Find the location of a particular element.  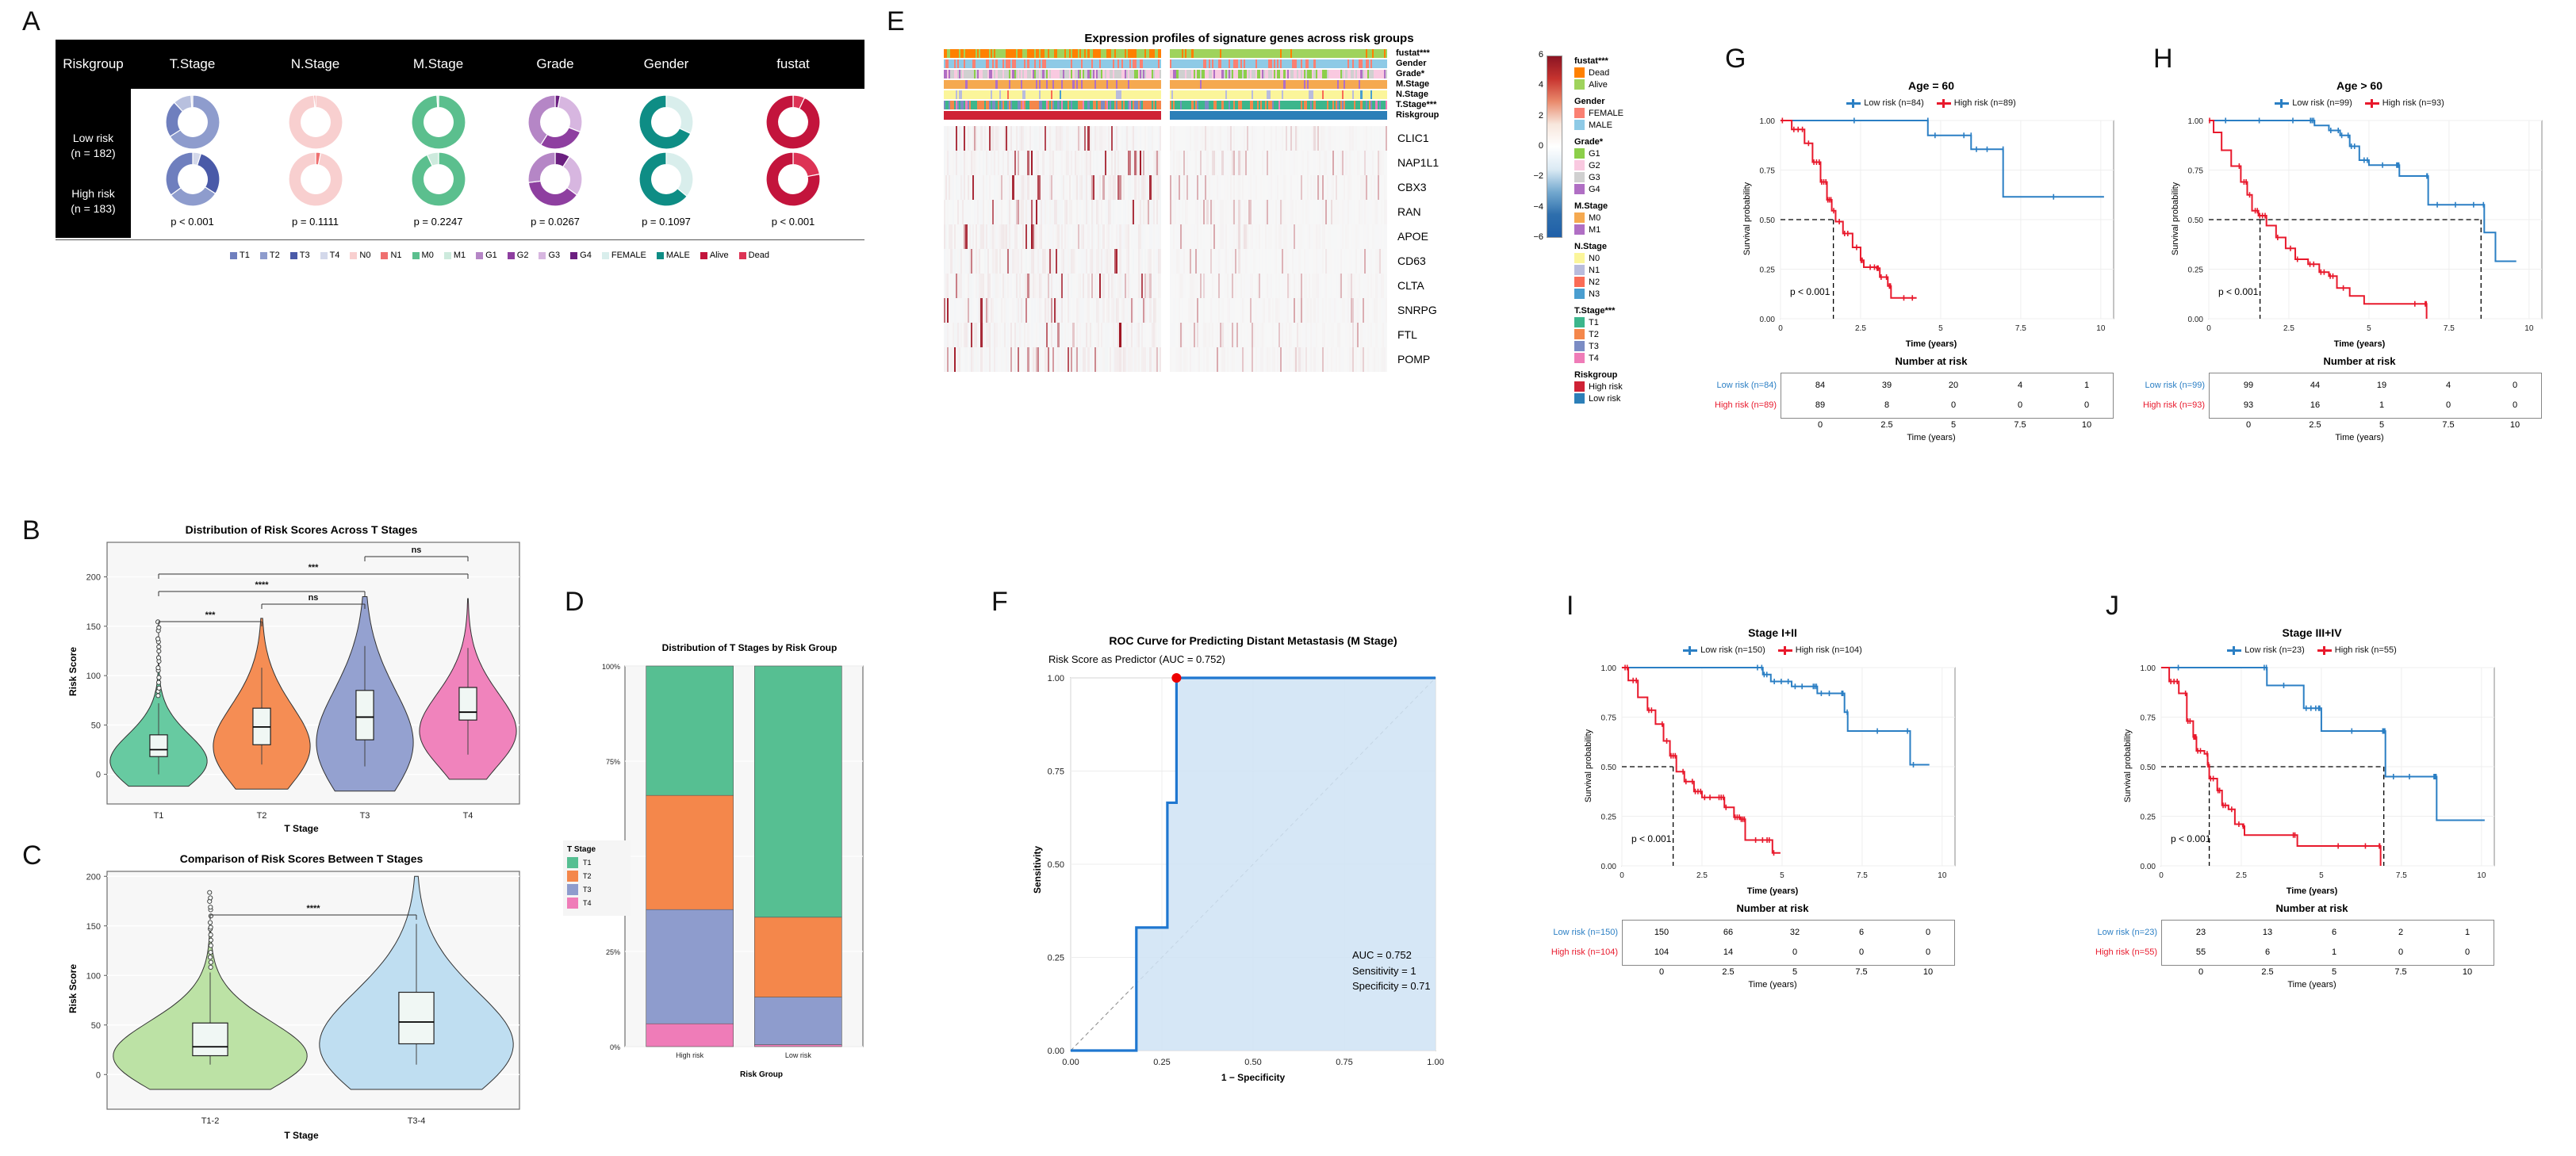

svg-text: 10 is located at coordinates (2481, 875).